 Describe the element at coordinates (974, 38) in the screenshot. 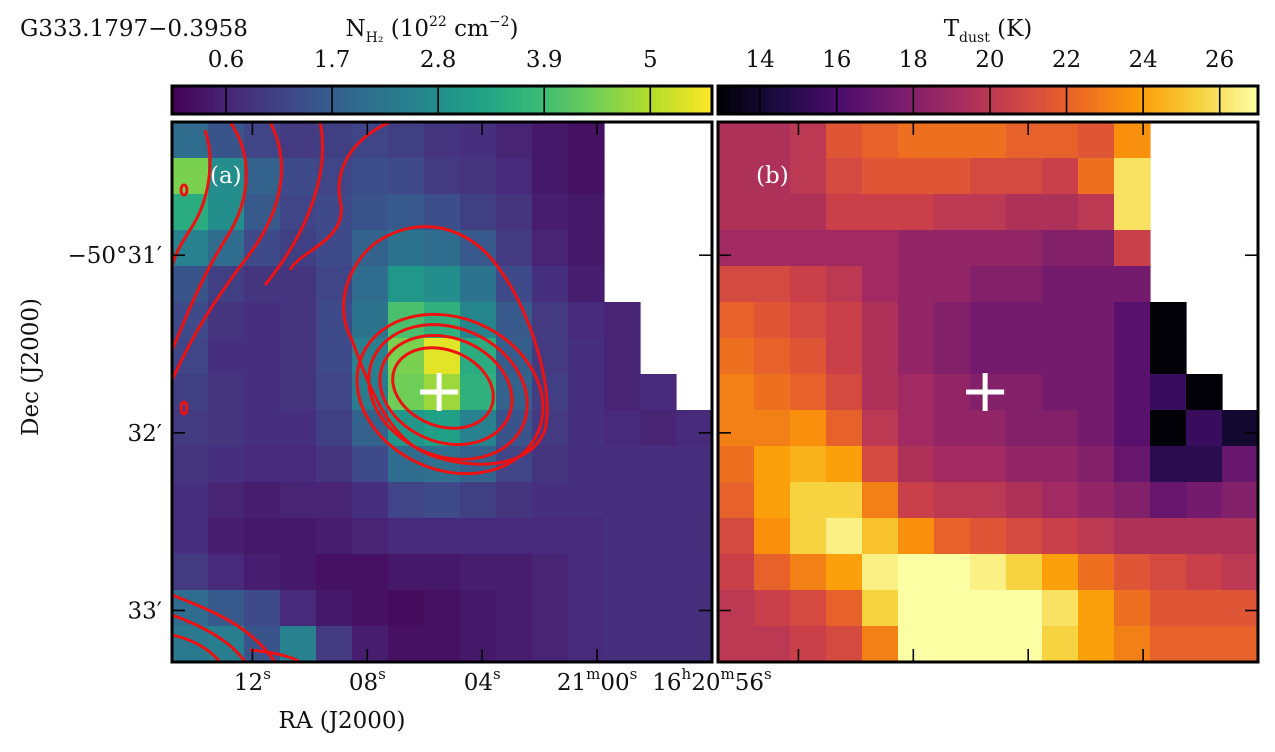

I see `colorbar-label-part: dust` at that location.